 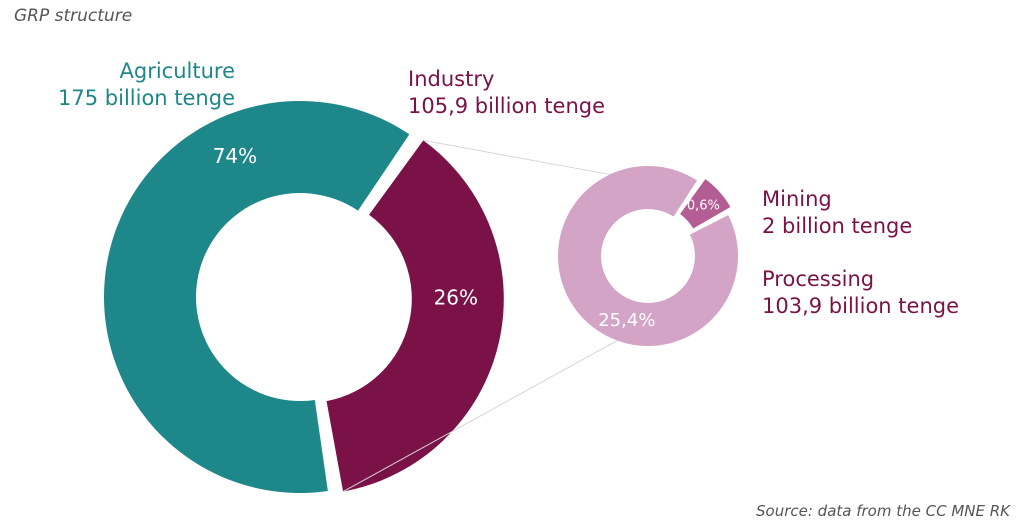 What do you see at coordinates (480, 416) in the screenshot?
I see `connector-line-bottom` at bounding box center [480, 416].